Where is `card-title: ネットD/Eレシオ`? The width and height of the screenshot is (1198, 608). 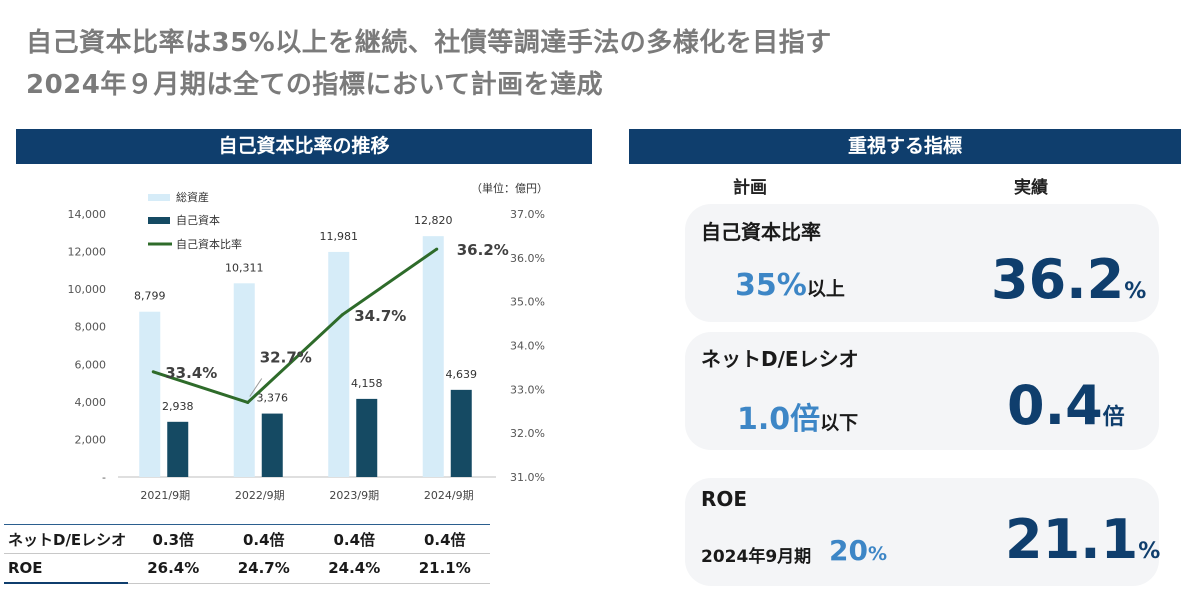 card-title: ネットD/Eレシオ is located at coordinates (780, 359).